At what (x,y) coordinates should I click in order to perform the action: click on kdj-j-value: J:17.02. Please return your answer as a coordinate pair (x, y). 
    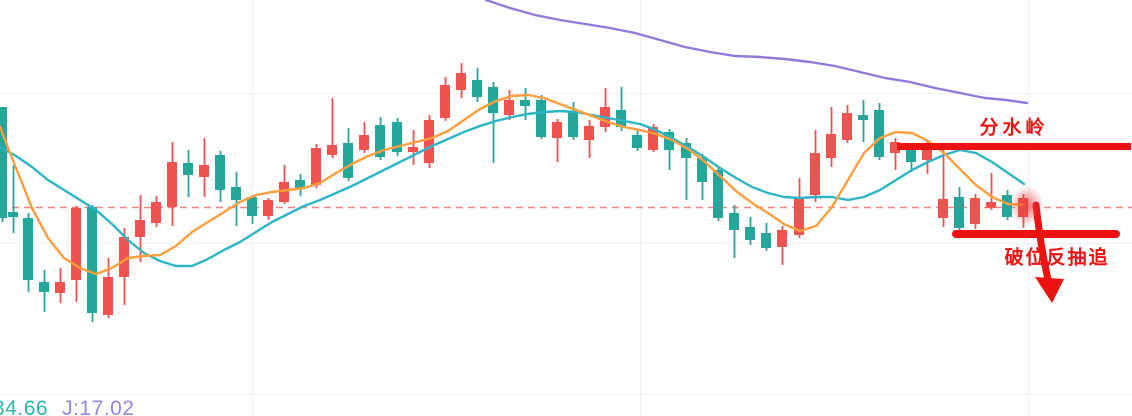
    Looking at the image, I should click on (98, 406).